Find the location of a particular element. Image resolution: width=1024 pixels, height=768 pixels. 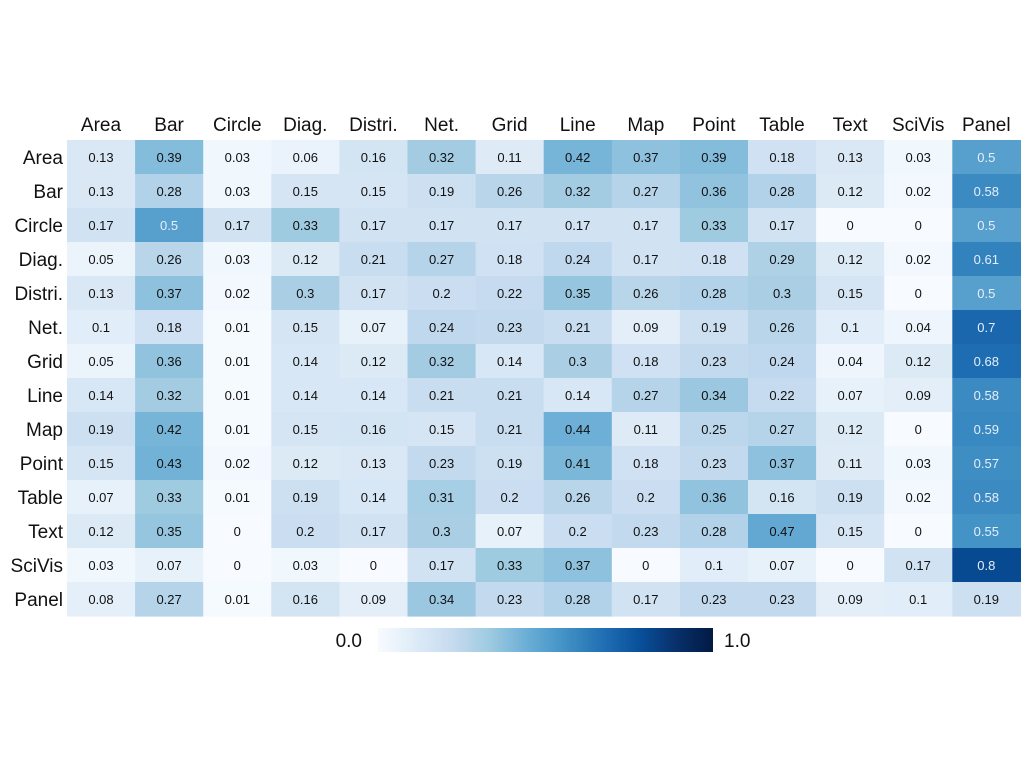

heatmap-cell-value: 0.06 is located at coordinates (305, 157).